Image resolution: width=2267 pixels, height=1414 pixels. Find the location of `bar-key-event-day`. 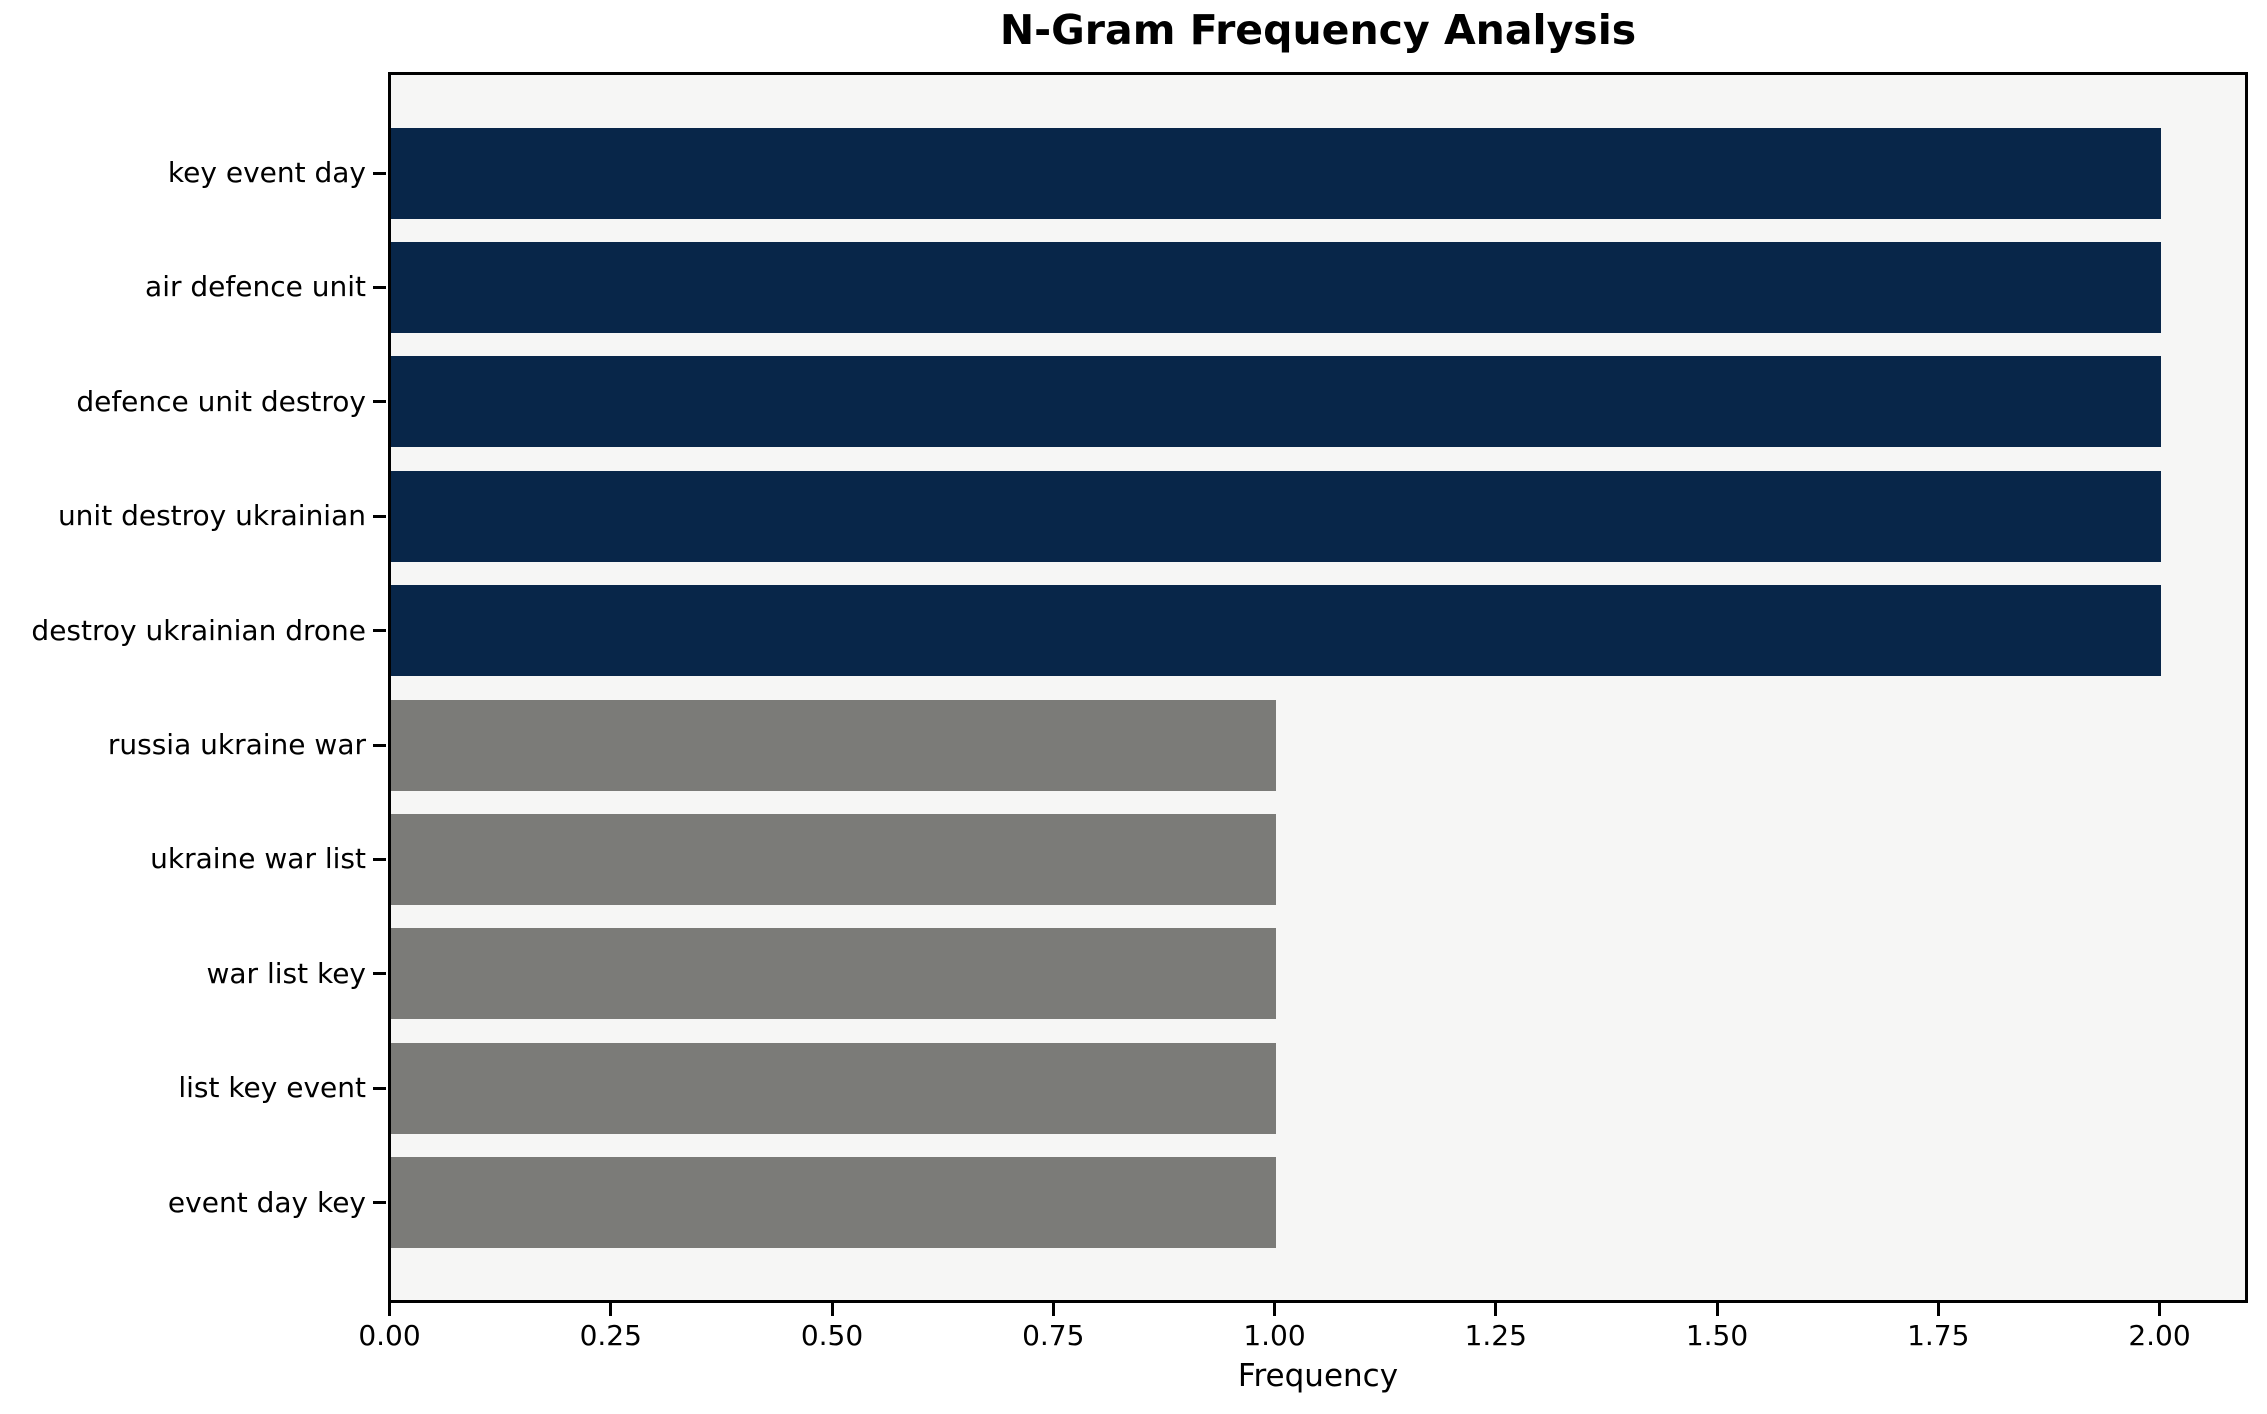

bar-key-event-day is located at coordinates (1276, 173).